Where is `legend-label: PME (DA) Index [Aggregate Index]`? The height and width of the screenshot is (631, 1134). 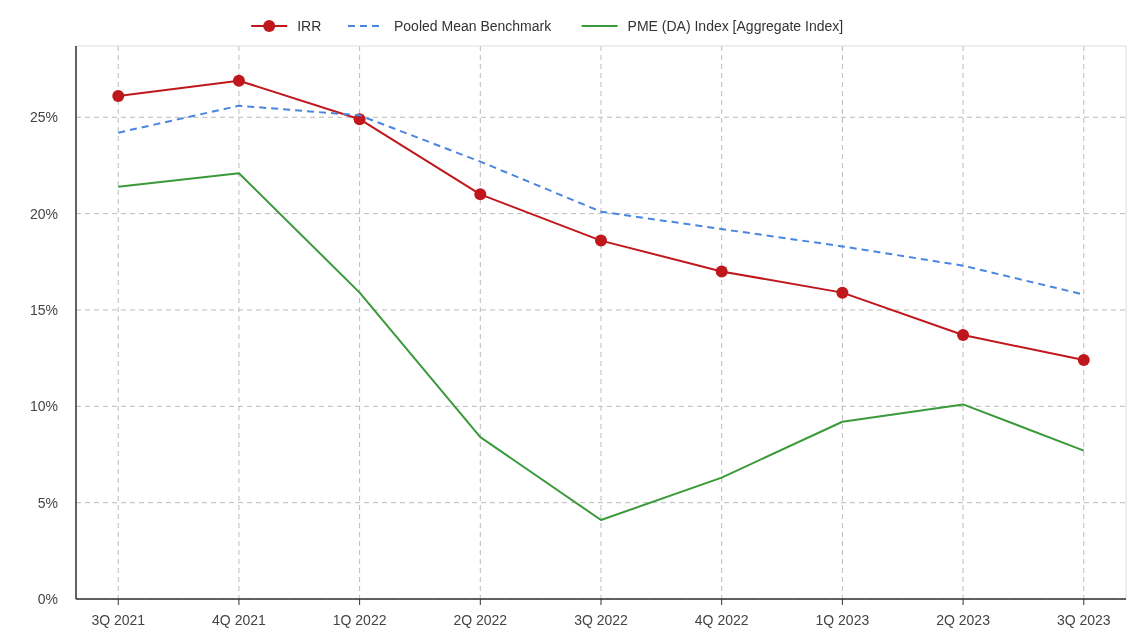
legend-label: PME (DA) Index [Aggregate Index] is located at coordinates (735, 25).